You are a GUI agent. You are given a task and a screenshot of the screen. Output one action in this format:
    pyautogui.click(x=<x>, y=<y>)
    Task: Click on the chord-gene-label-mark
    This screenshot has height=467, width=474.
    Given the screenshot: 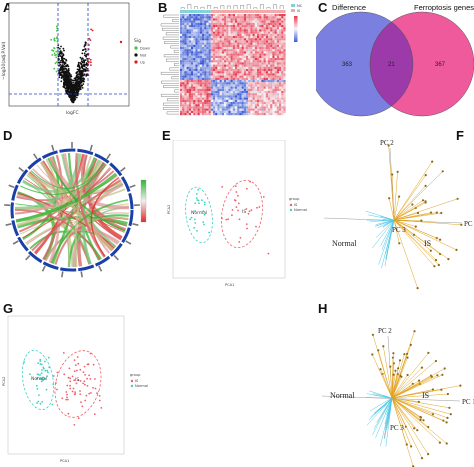 What is the action you would take?
    pyautogui.click(x=7, y=205)
    